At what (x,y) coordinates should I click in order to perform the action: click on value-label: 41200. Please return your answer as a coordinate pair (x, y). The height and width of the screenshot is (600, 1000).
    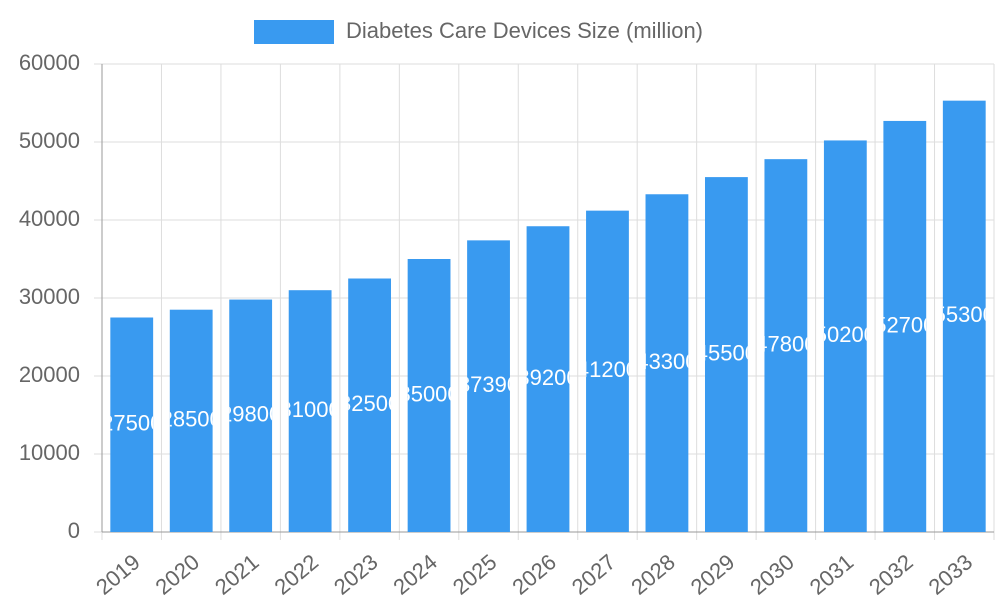
    Looking at the image, I should click on (607, 369).